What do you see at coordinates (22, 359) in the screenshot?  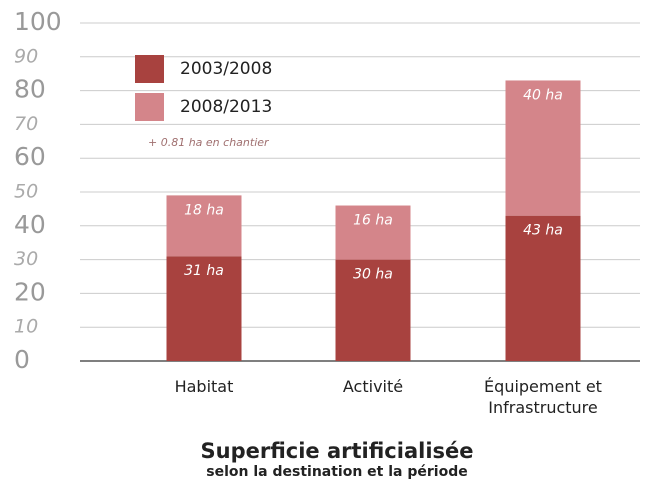 I see `y-tick-label: 0` at bounding box center [22, 359].